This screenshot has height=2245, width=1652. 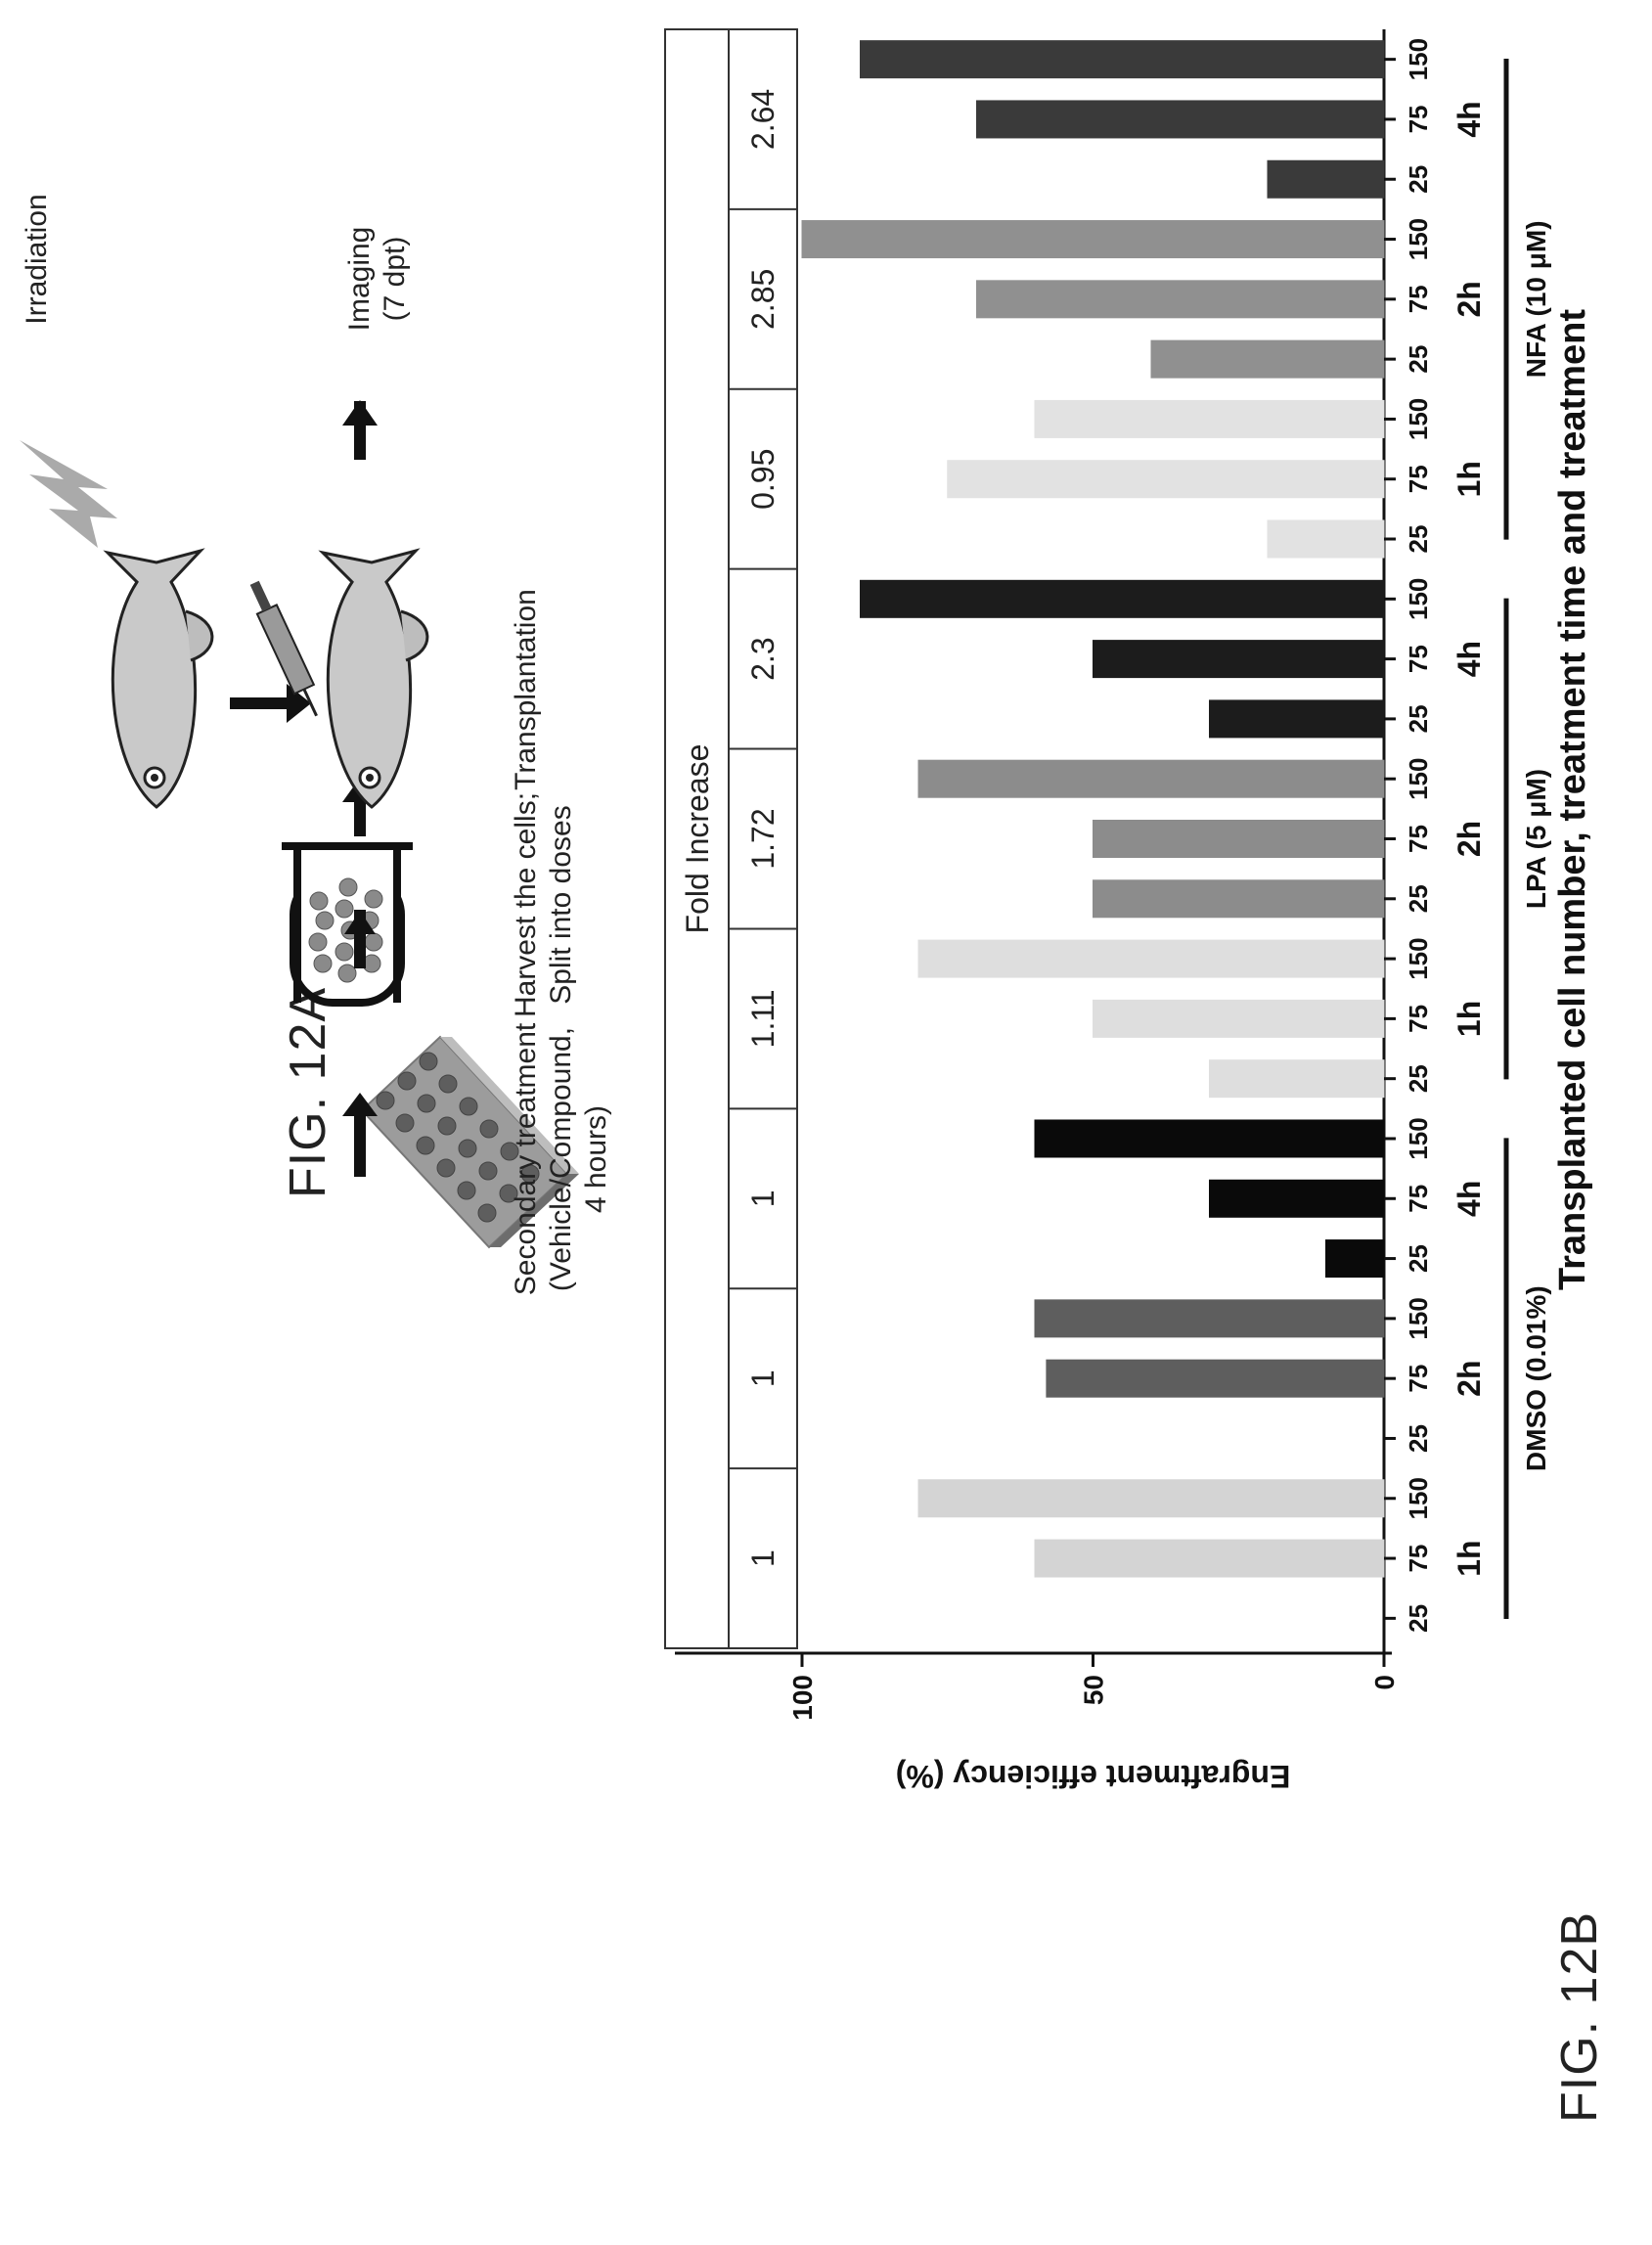 I want to click on lightning-icon, so click(x=69, y=494).